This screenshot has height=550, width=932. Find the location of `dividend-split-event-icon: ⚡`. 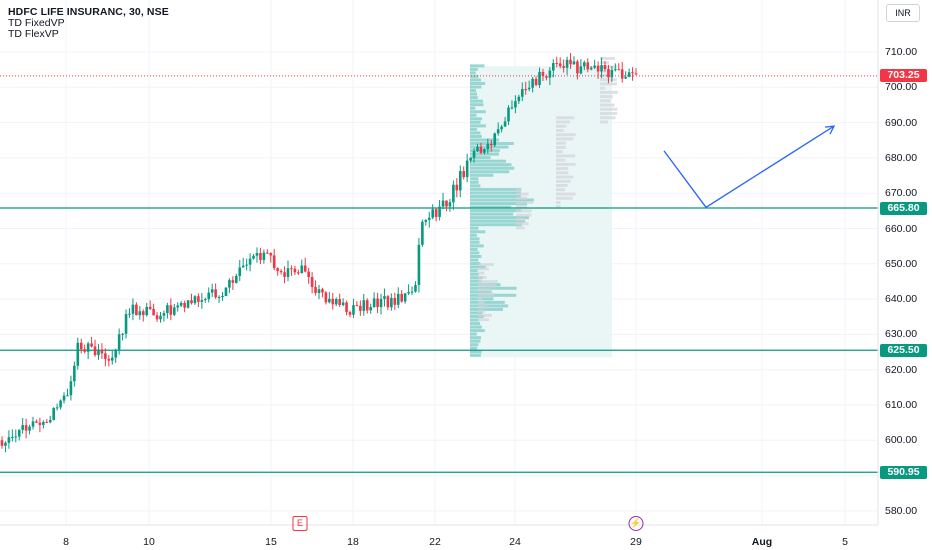

dividend-split-event-icon: ⚡ is located at coordinates (636, 523).